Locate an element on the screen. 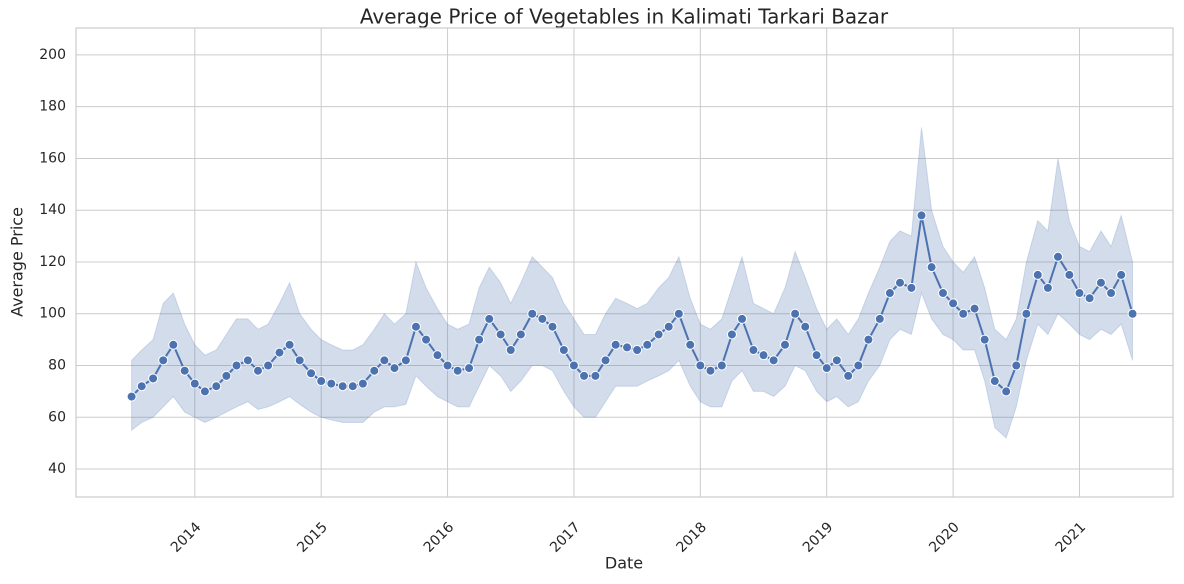 Image resolution: width=1184 pixels, height=584 pixels. x-tick-label: 2016 is located at coordinates (439, 537).